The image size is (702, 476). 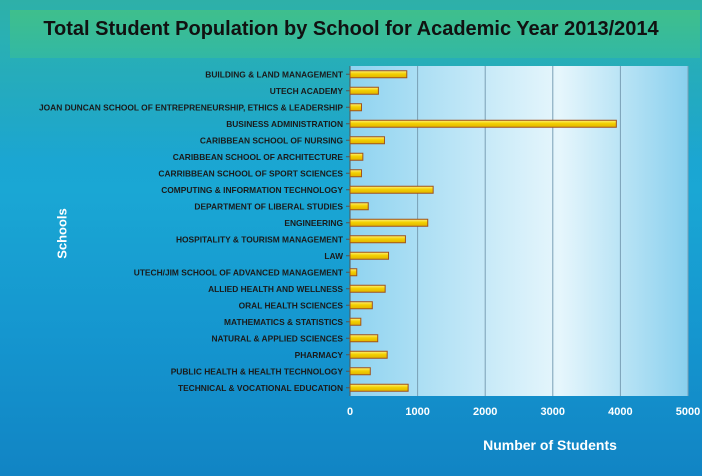 I want to click on x-axis-title: Number of Students, so click(x=550, y=445).